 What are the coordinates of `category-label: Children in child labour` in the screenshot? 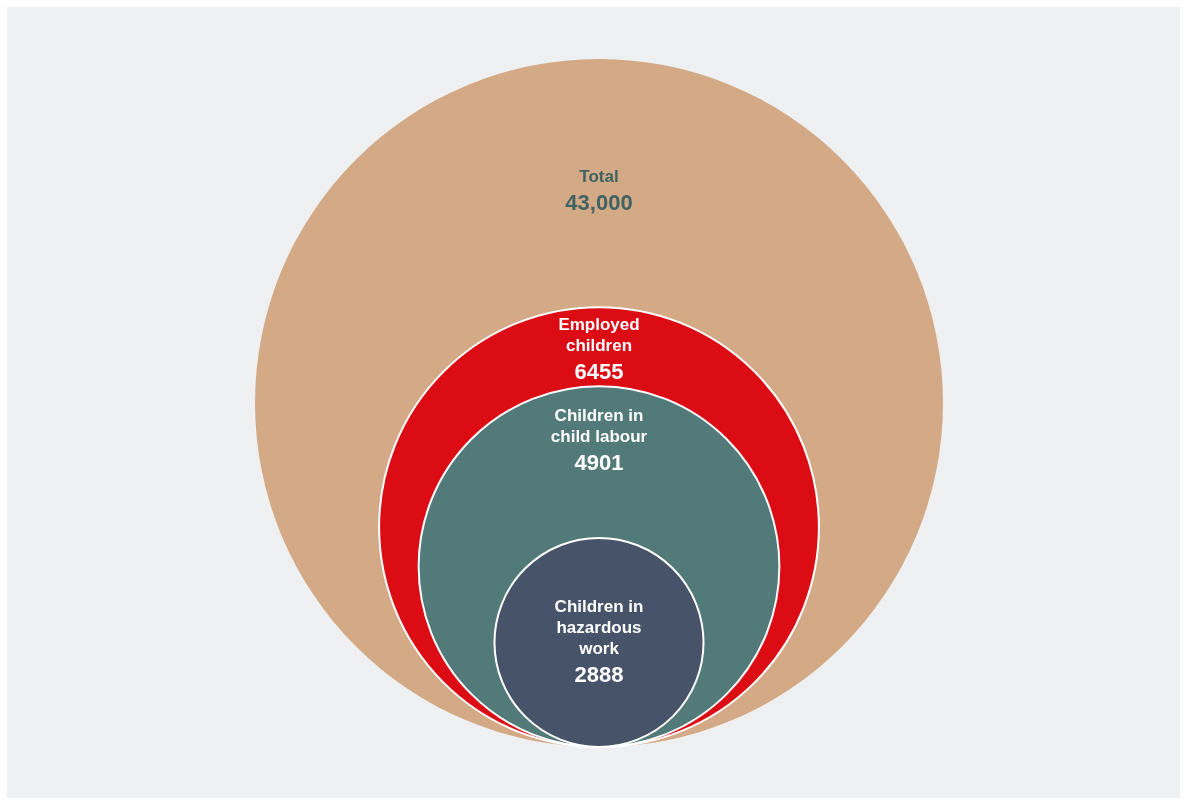 It's located at (599, 425).